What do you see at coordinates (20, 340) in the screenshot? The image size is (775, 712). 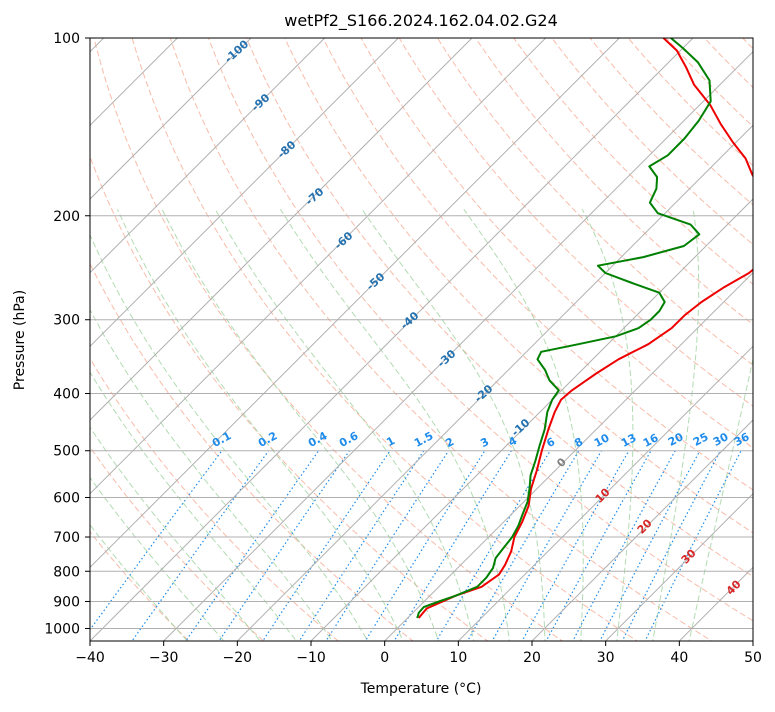 I see `y-axis-label: Pressure (hPa)` at bounding box center [20, 340].